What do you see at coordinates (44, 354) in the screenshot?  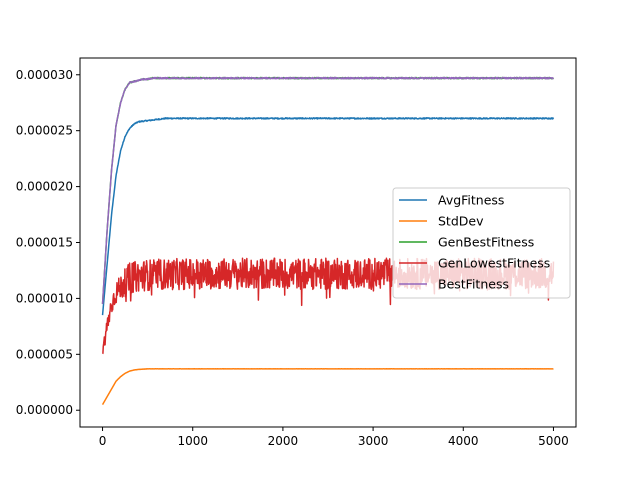 I see `y-tick-label: 0.000005` at bounding box center [44, 354].